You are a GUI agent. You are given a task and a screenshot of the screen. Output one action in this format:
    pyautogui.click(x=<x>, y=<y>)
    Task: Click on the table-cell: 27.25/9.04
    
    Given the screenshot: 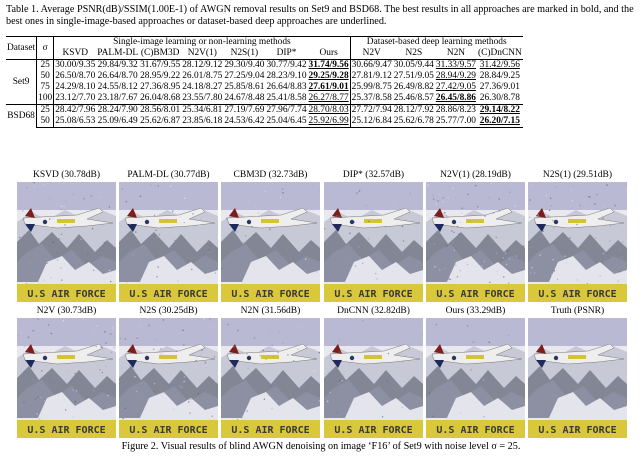 What is the action you would take?
    pyautogui.click(x=244, y=76)
    